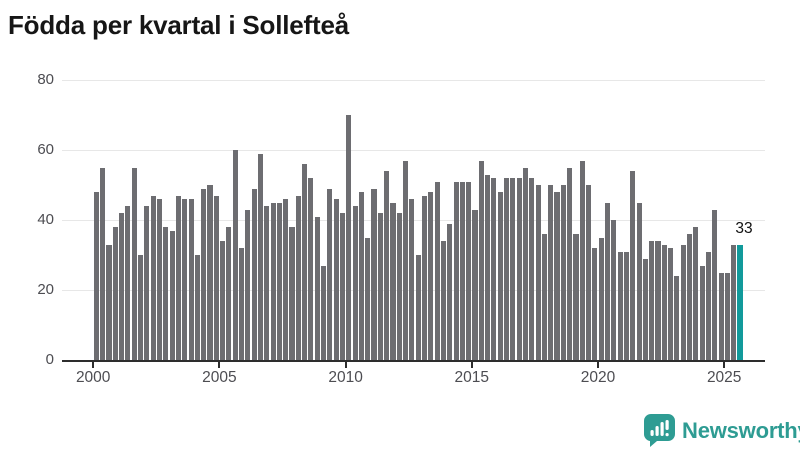  What do you see at coordinates (598, 377) in the screenshot?
I see `x-axis-tick-label: 2020` at bounding box center [598, 377].